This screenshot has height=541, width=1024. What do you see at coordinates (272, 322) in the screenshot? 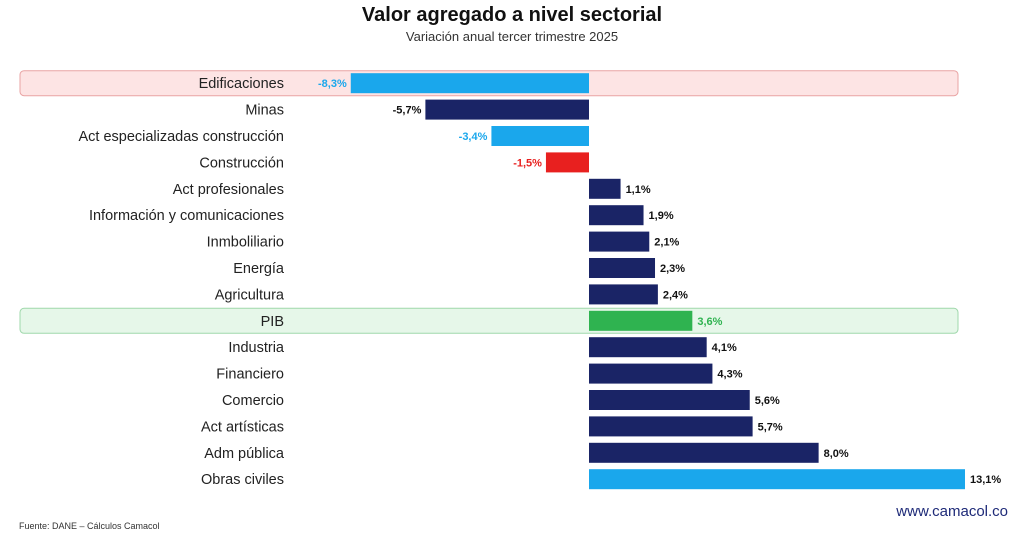
I see `category-label: PIB` at bounding box center [272, 322].